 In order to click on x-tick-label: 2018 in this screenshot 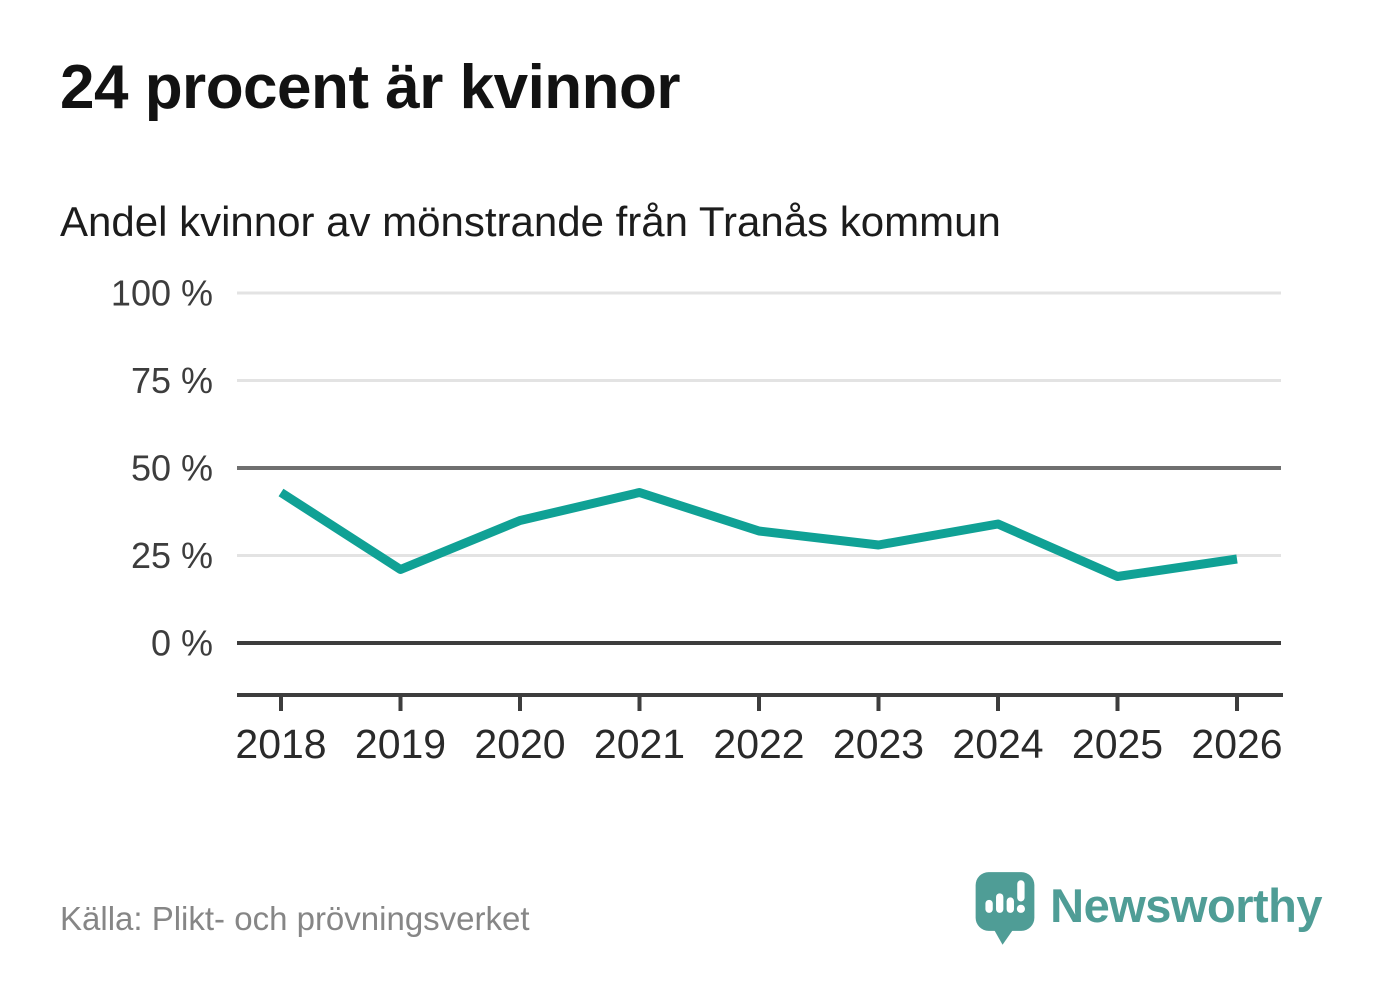, I will do `click(280, 744)`.